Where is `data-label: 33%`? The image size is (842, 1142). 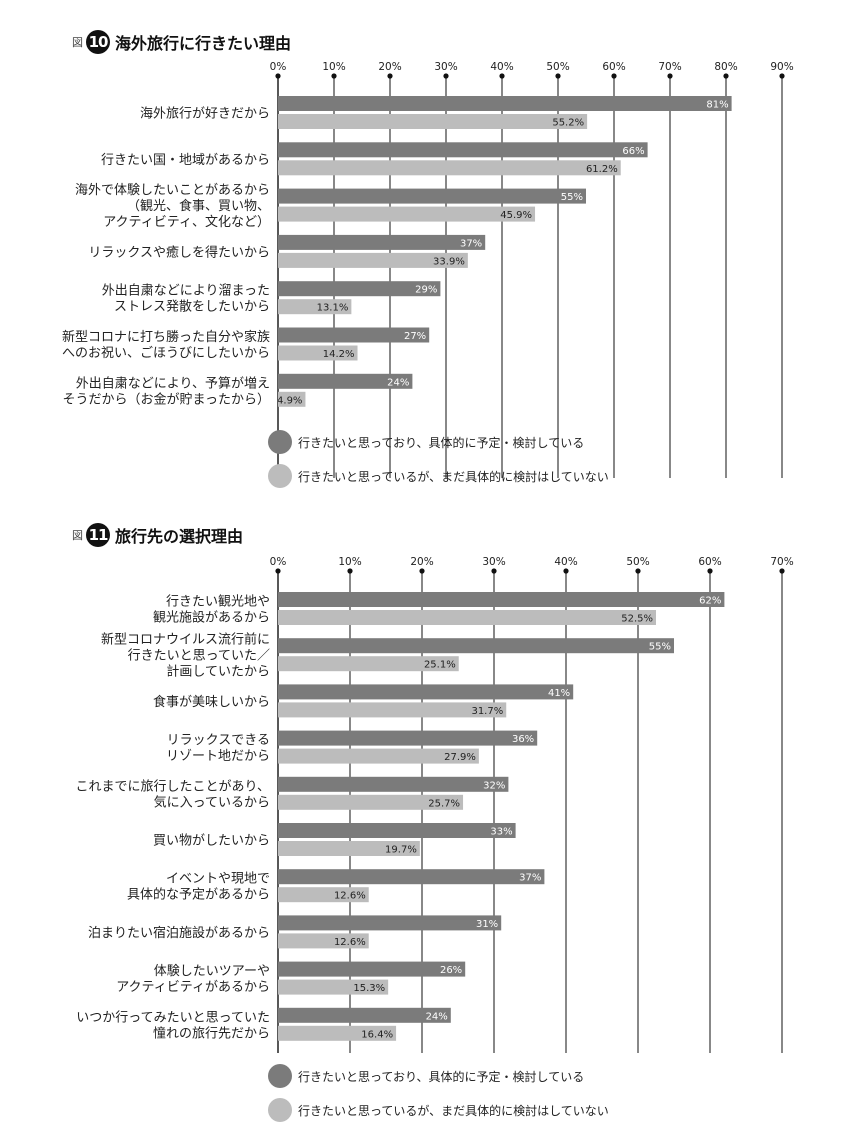 data-label: 33% is located at coordinates (501, 832).